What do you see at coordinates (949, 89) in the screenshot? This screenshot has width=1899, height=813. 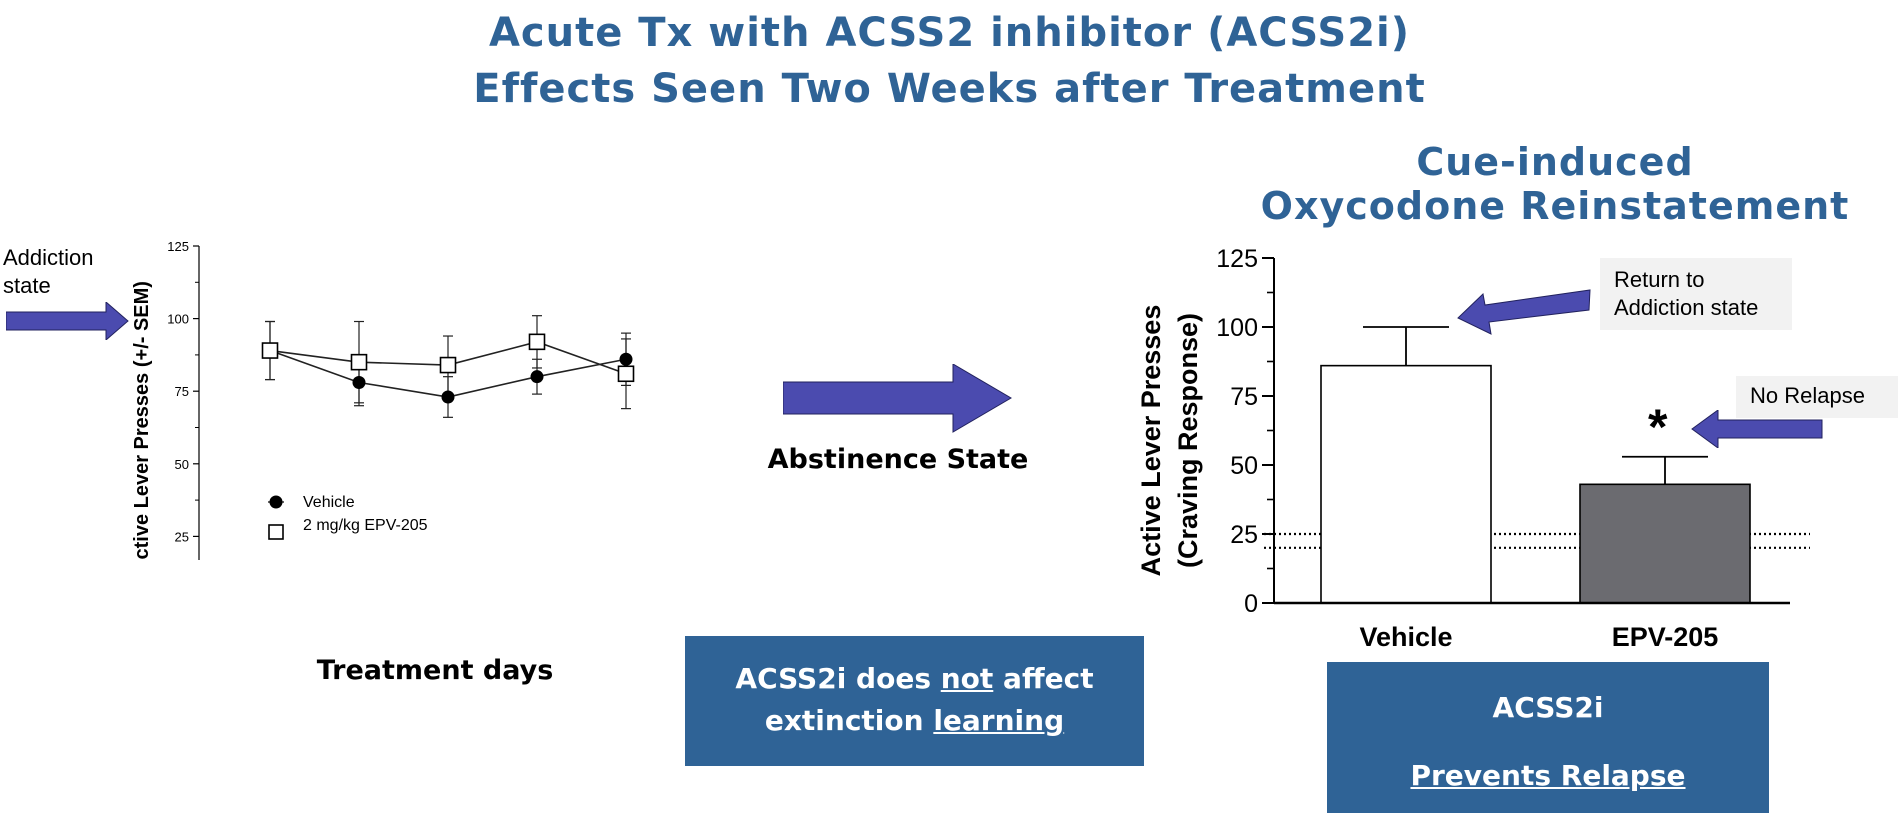 I see `main-title-line2: Effects Seen Two Weeks after Treatment` at bounding box center [949, 89].